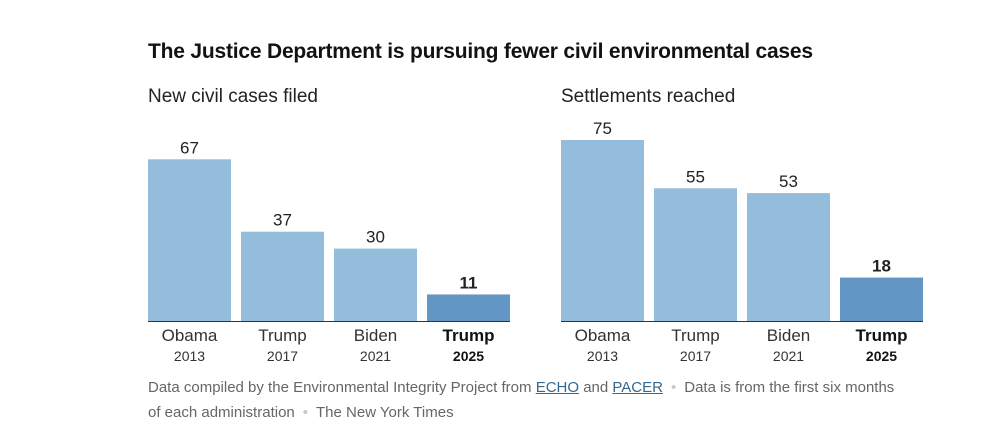 This screenshot has height=445, width=1000. Describe the element at coordinates (282, 220) in the screenshot. I see `value-label: 37` at that location.